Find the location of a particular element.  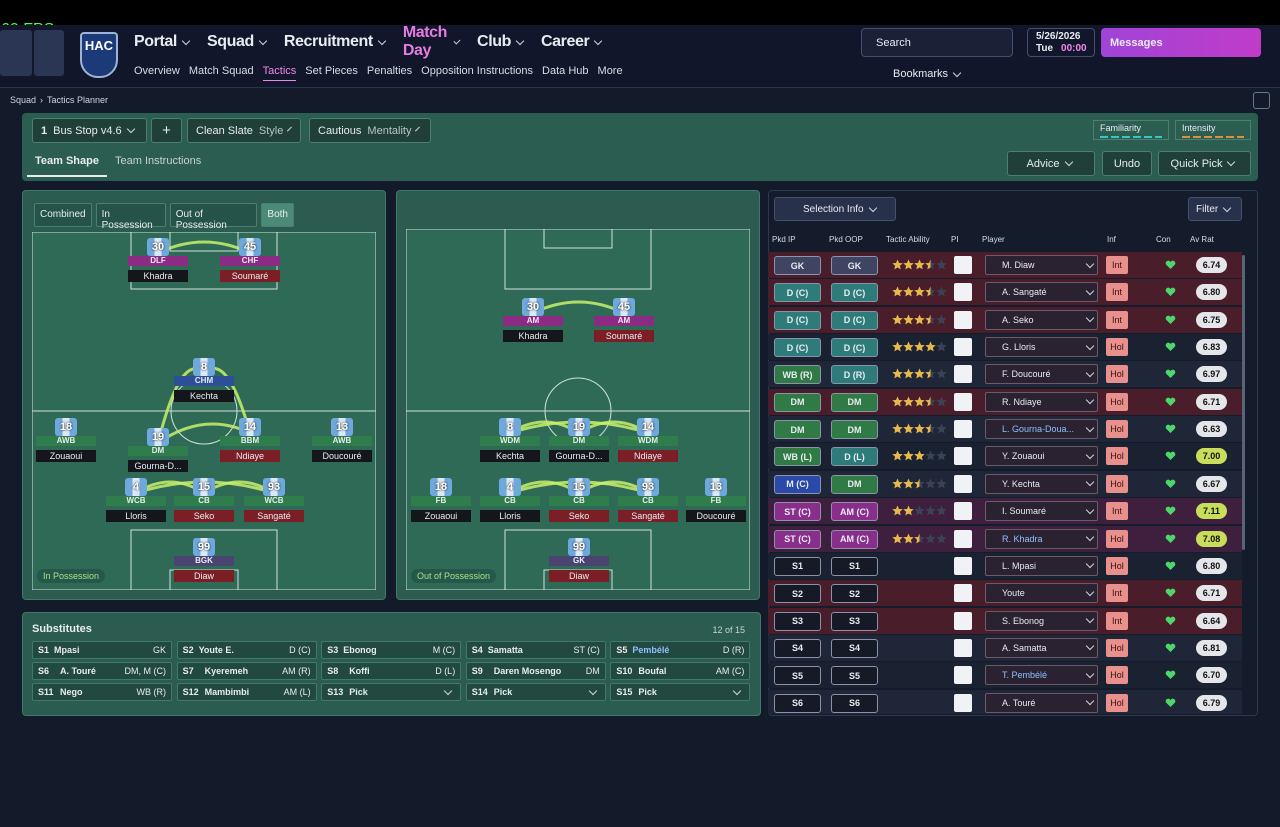

player-card: 14 BBM Ndiaye is located at coordinates (250, 443).